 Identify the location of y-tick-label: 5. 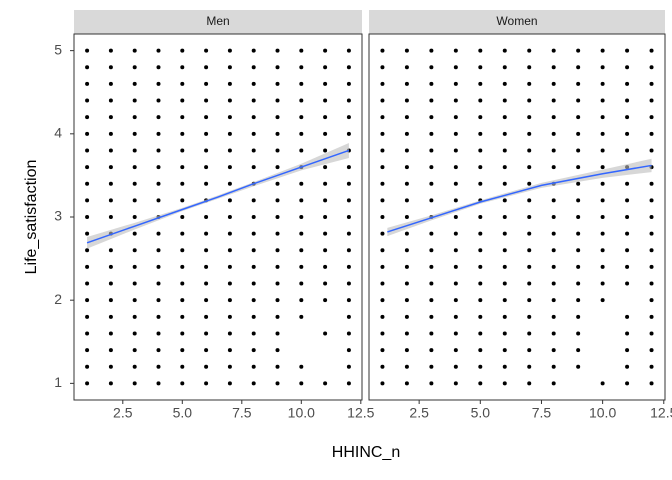
(58, 49).